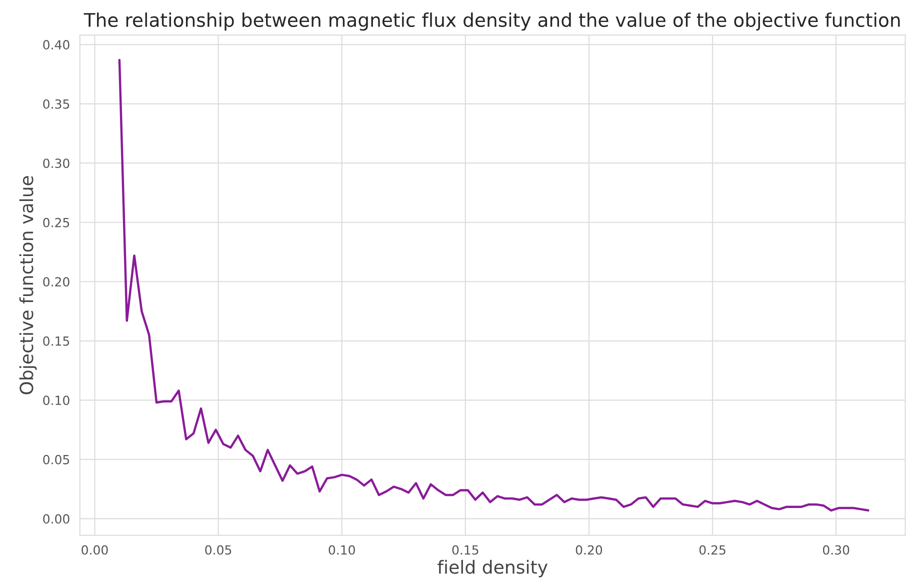 Image resolution: width=908 pixels, height=585 pixels. What do you see at coordinates (836, 550) in the screenshot?
I see `x-tick-label: 0.30` at bounding box center [836, 550].